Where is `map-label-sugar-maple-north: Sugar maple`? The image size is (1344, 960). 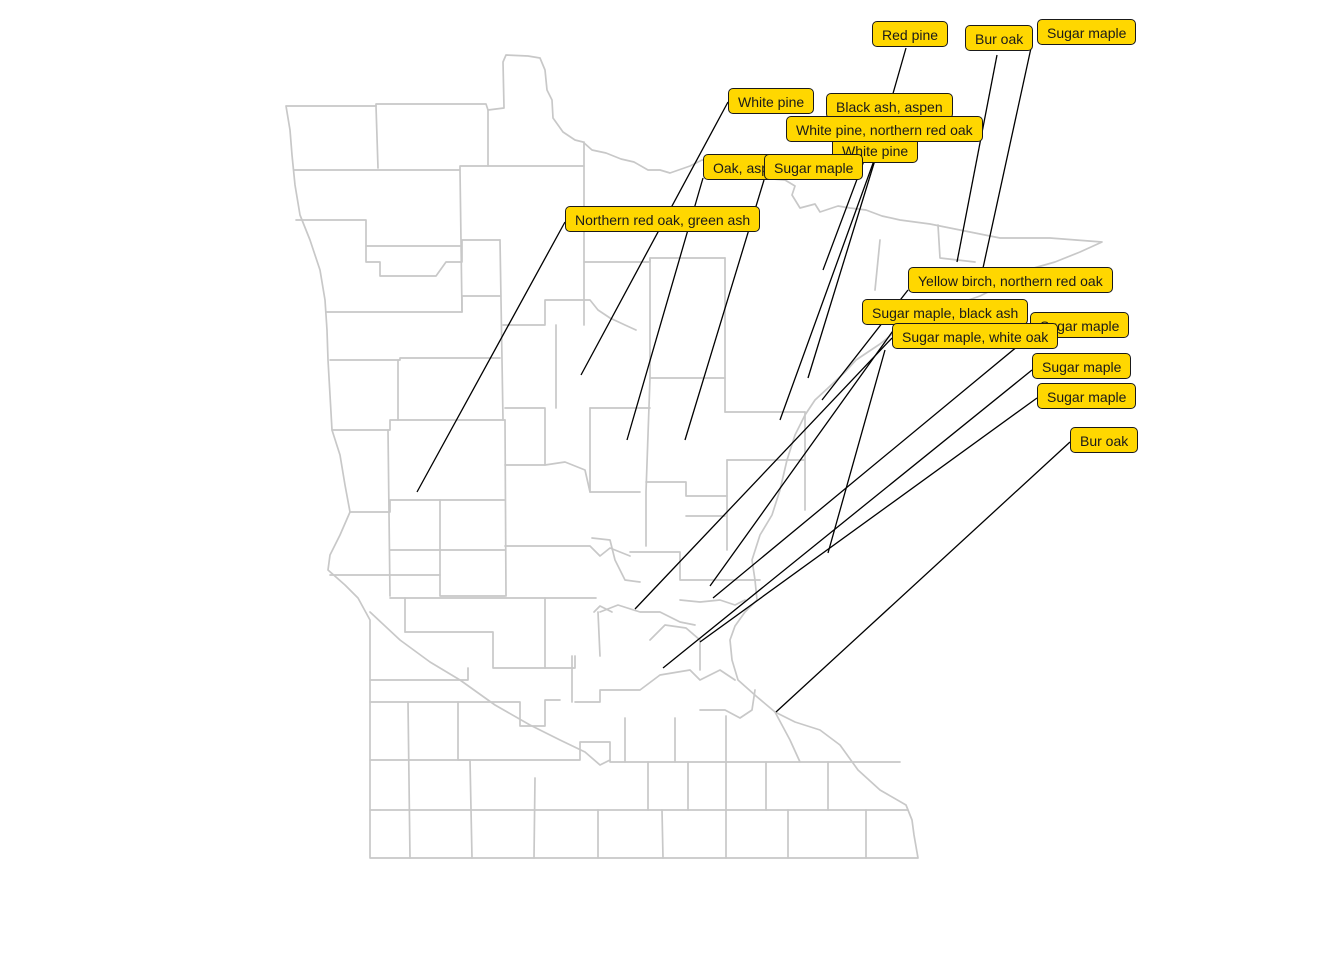
map-label-sugar-maple-north: Sugar maple is located at coordinates (814, 167).